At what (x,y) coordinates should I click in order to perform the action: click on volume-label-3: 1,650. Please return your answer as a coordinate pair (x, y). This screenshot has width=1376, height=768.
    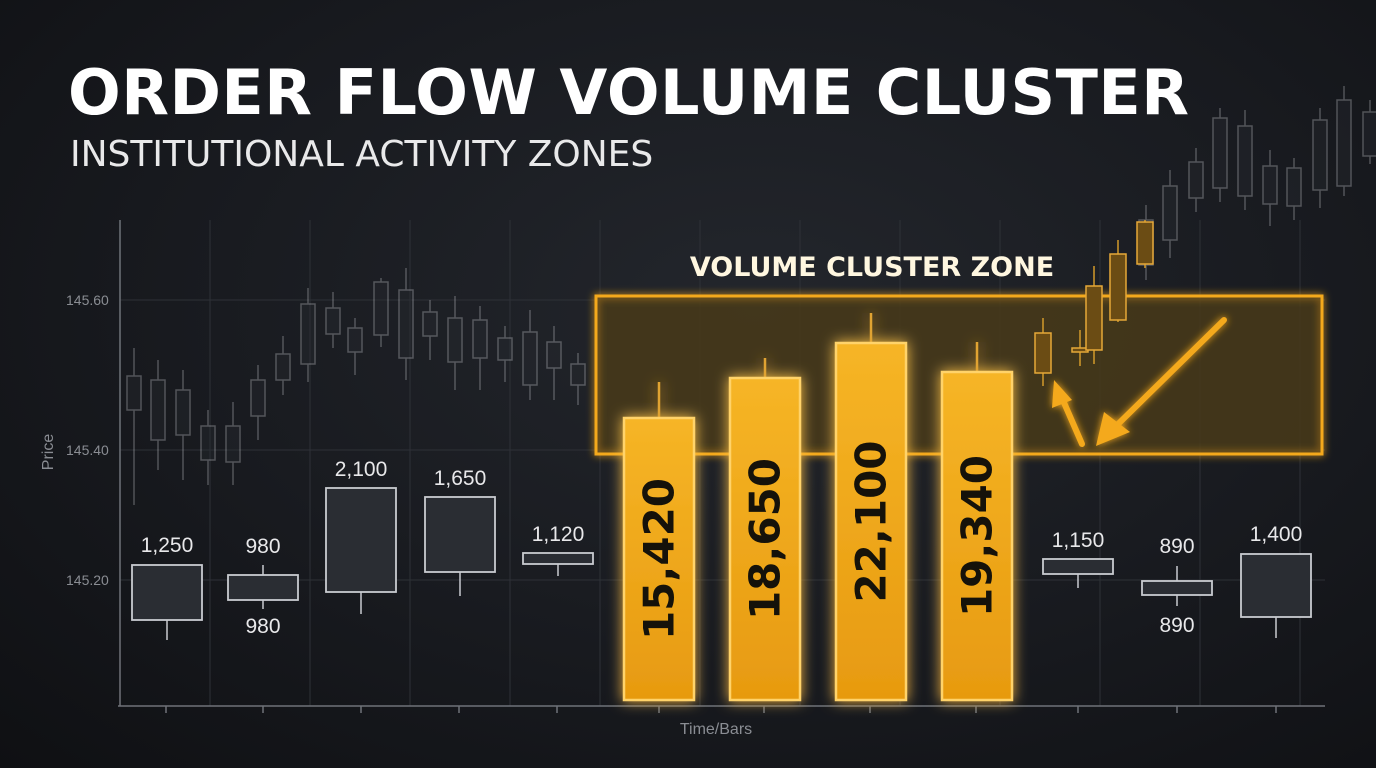
    Looking at the image, I should click on (460, 478).